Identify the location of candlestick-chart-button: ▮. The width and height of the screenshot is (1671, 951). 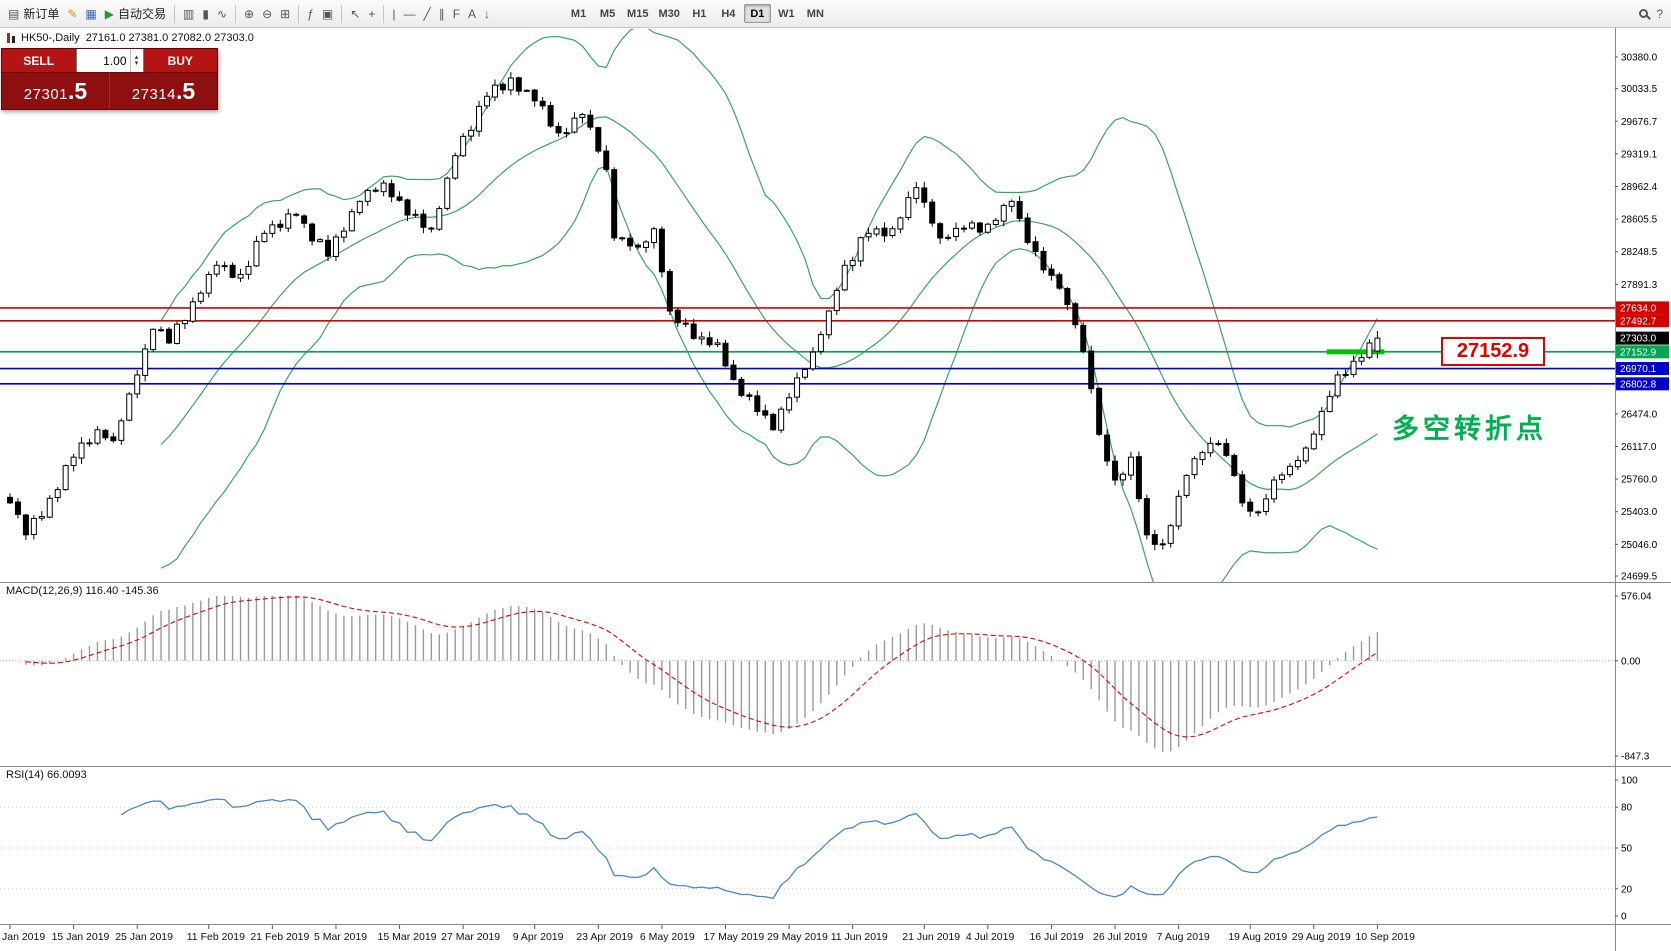
(205, 14).